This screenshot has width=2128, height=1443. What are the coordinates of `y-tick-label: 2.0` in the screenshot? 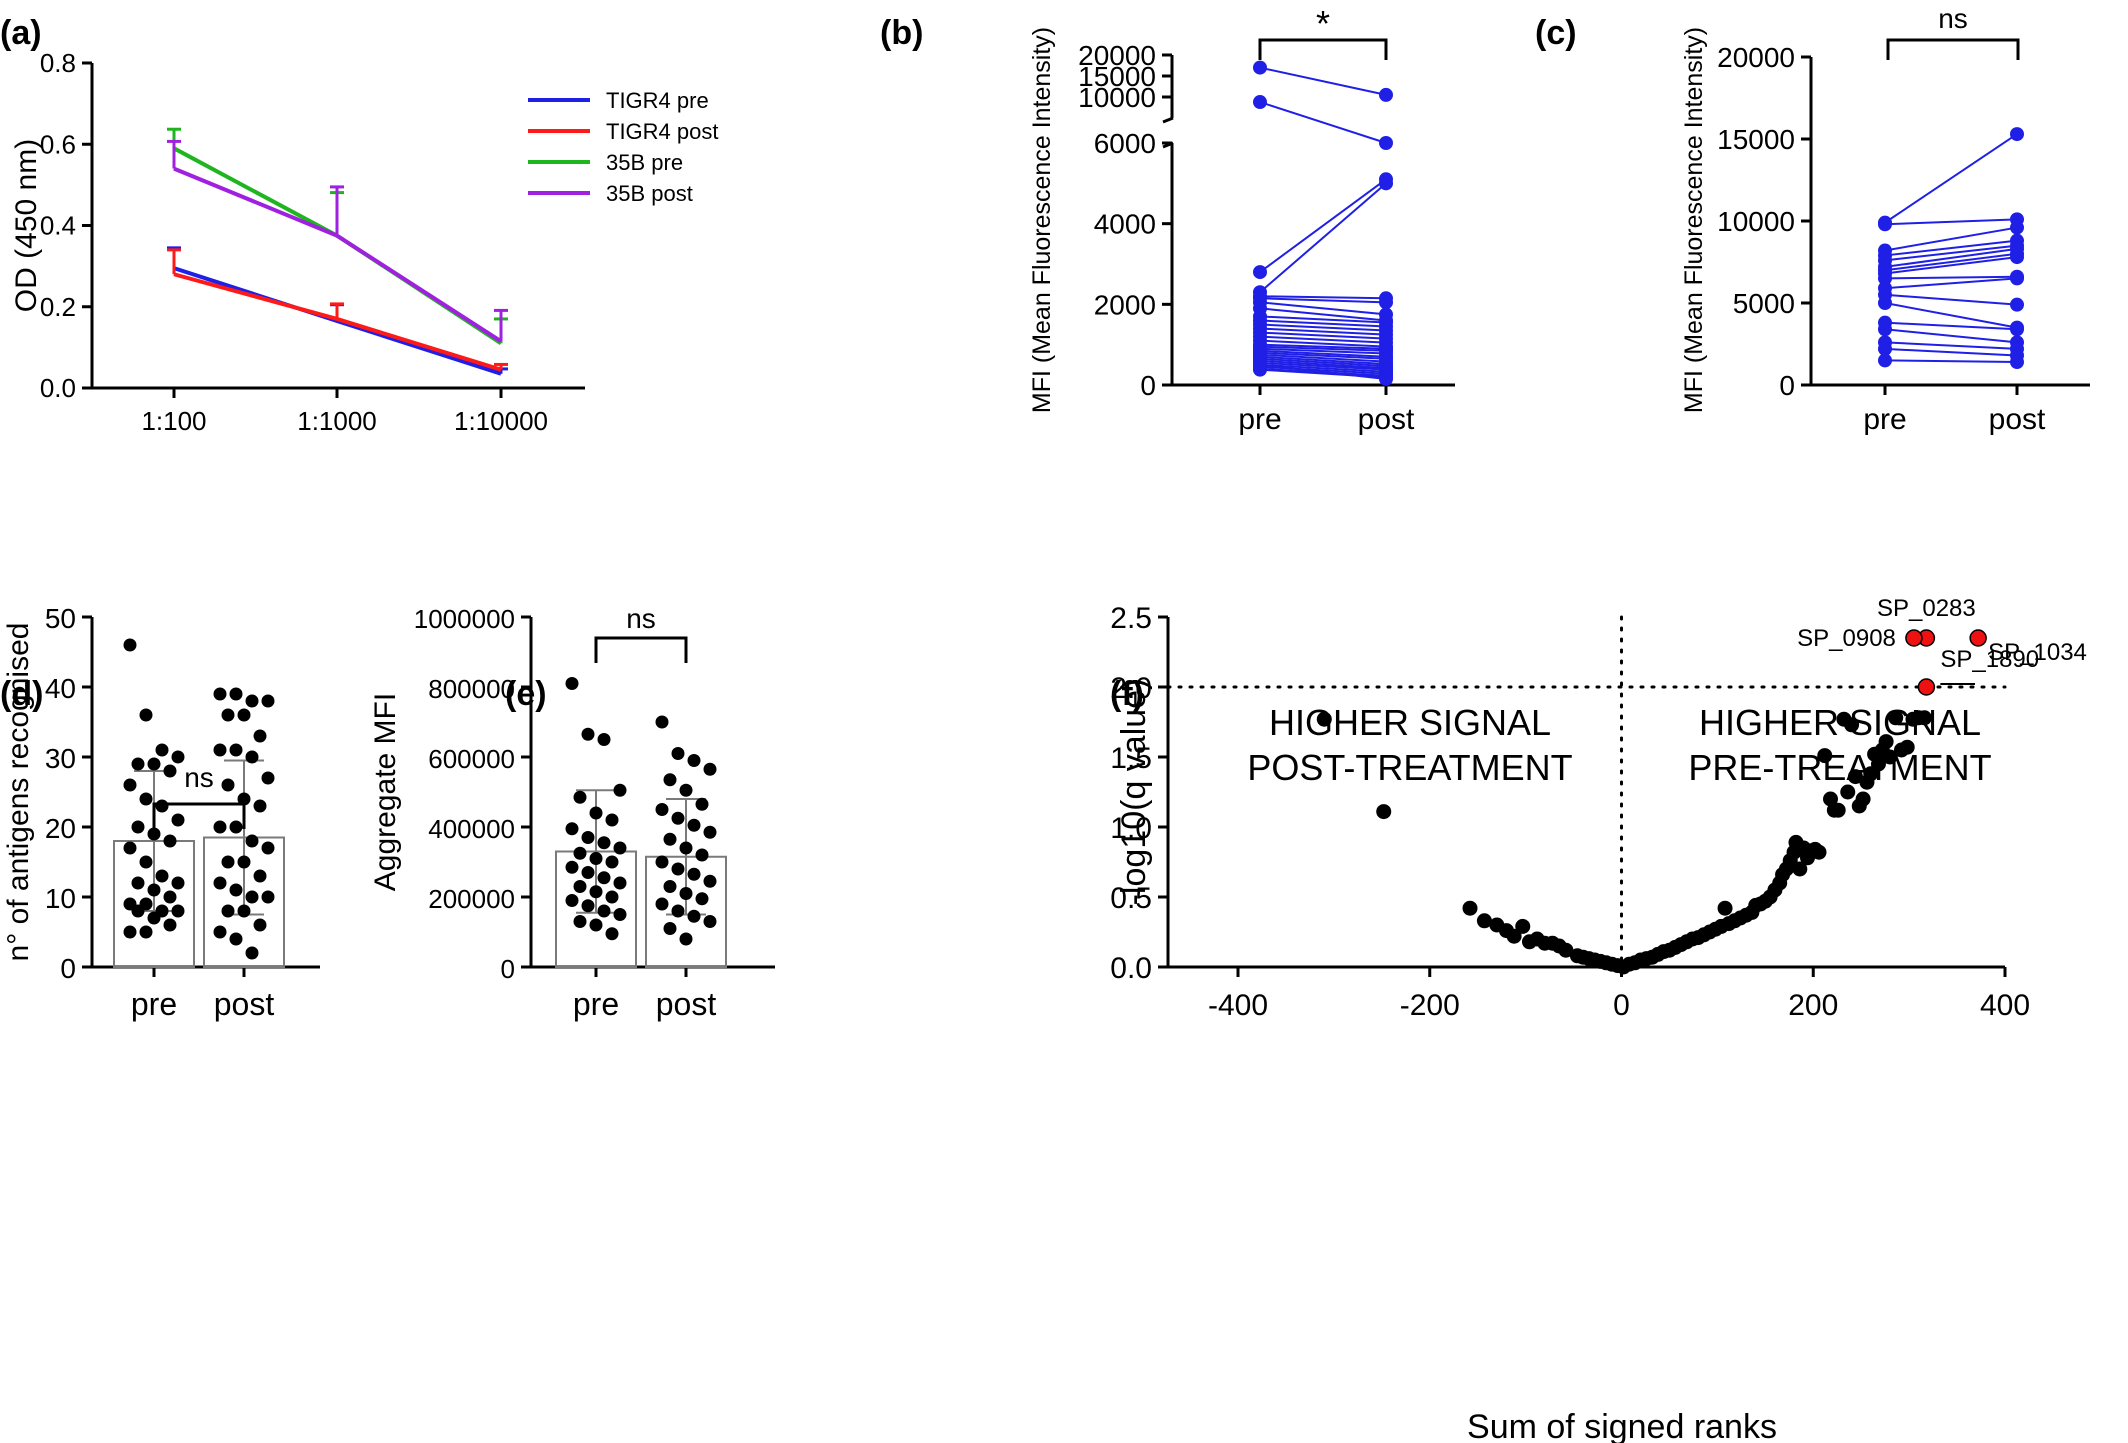 It's located at (1131, 688).